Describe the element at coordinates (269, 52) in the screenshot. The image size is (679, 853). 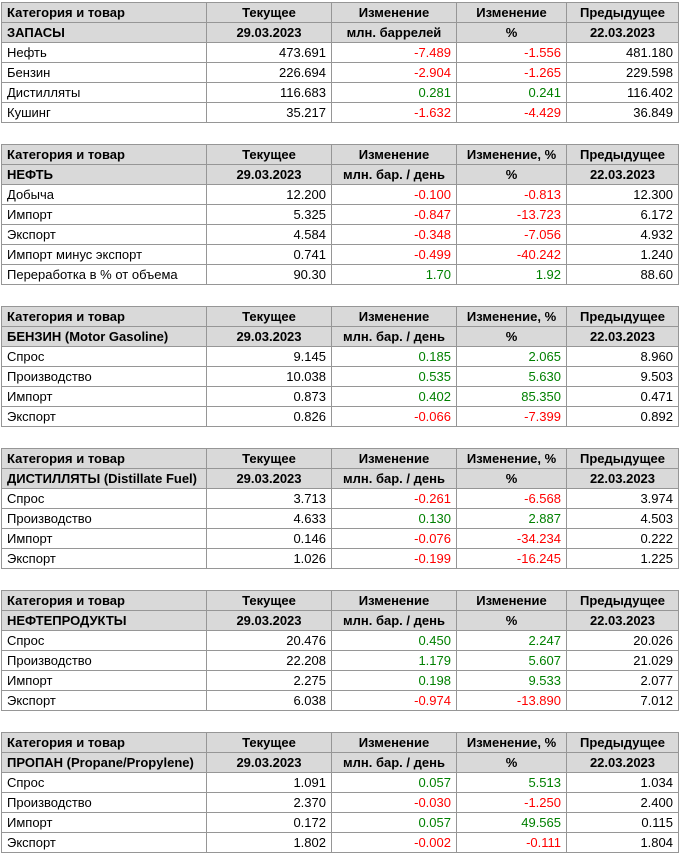
I see `current-cell: 473.691` at that location.